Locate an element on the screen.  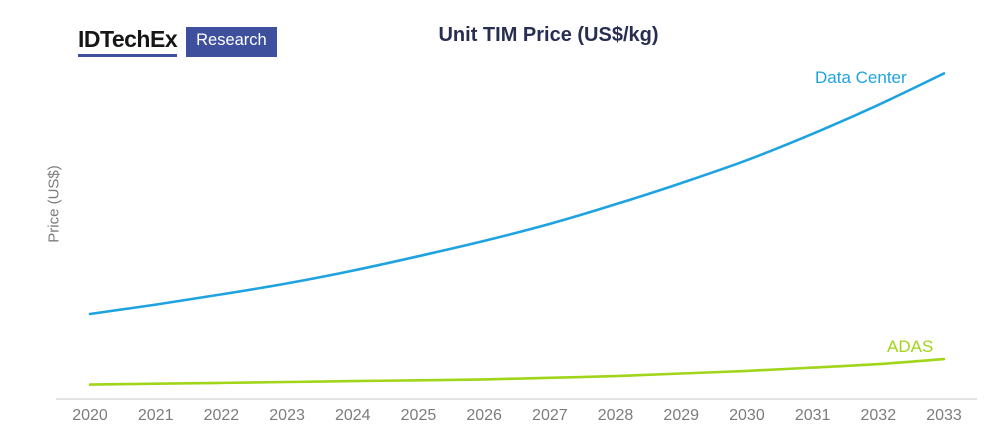
series-label-data-center: Data Center is located at coordinates (861, 77).